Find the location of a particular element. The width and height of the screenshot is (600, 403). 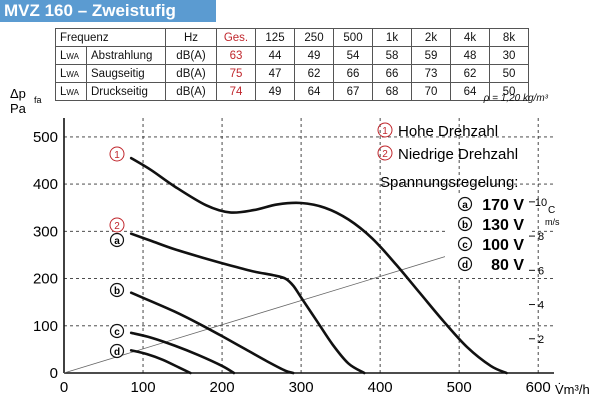

curve-marker-text-a: a is located at coordinates (117, 241).